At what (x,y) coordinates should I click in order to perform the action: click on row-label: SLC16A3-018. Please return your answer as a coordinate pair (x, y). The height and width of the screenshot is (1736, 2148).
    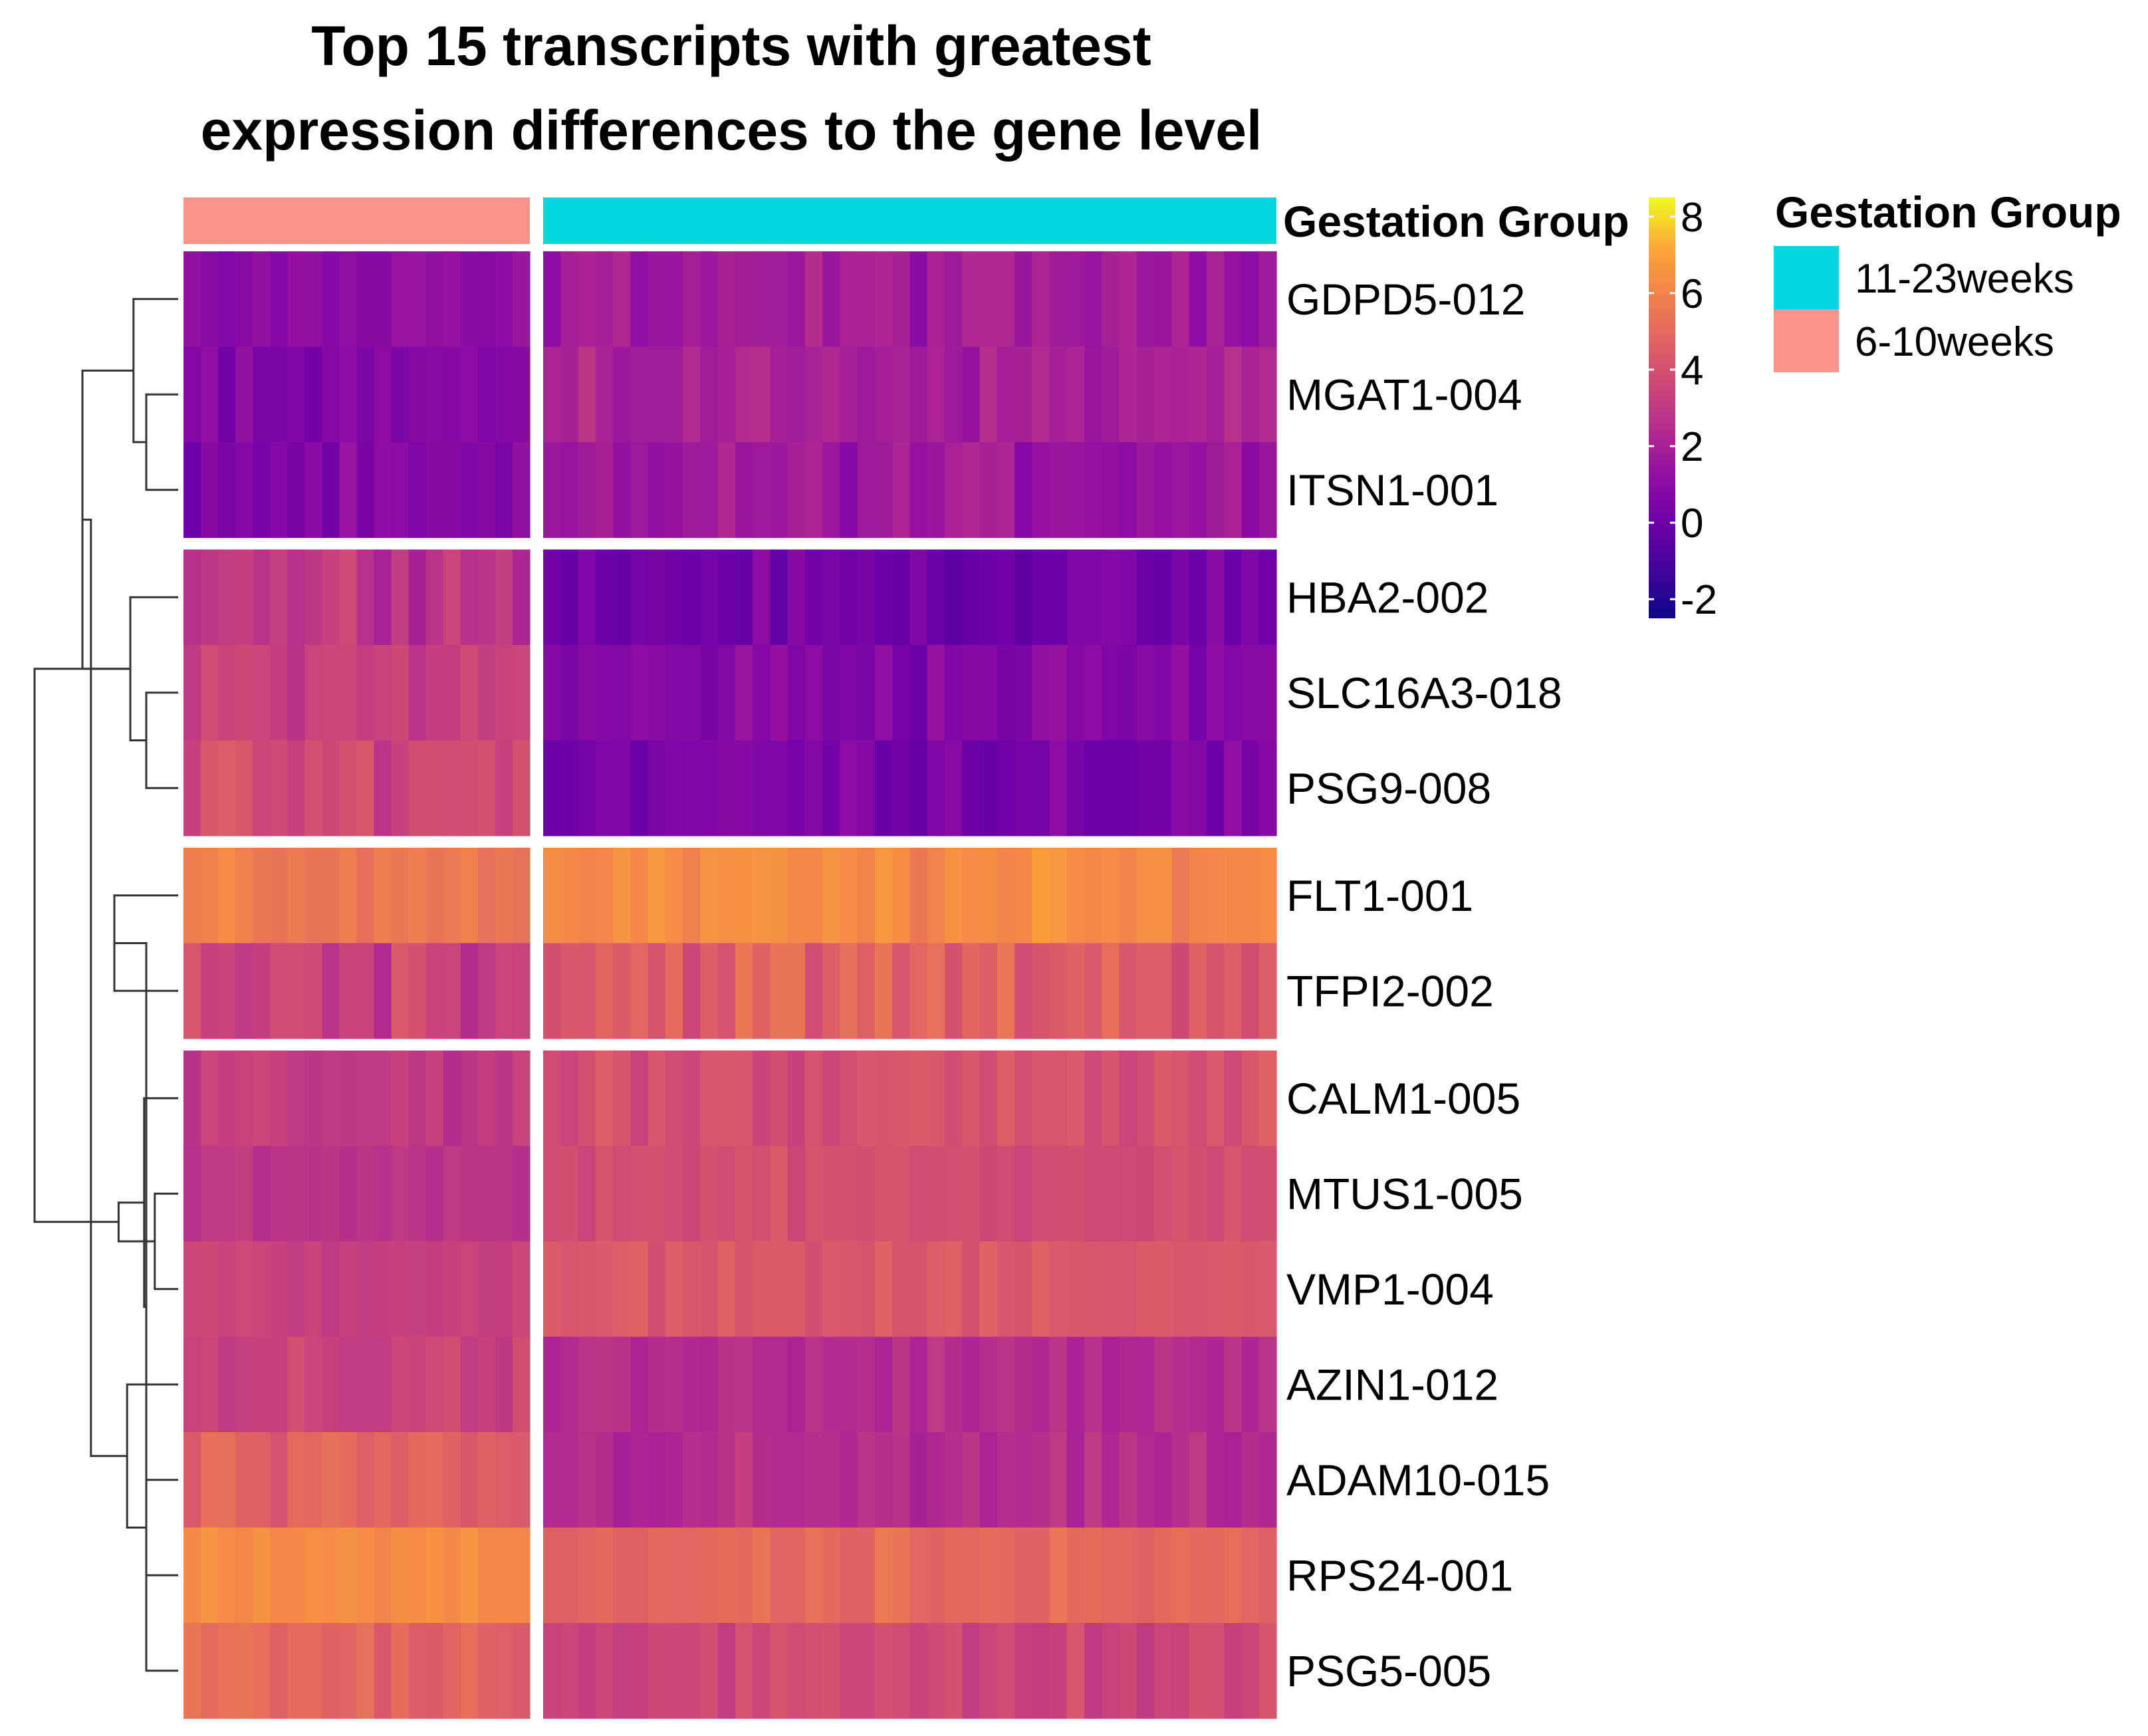
    Looking at the image, I should click on (1424, 693).